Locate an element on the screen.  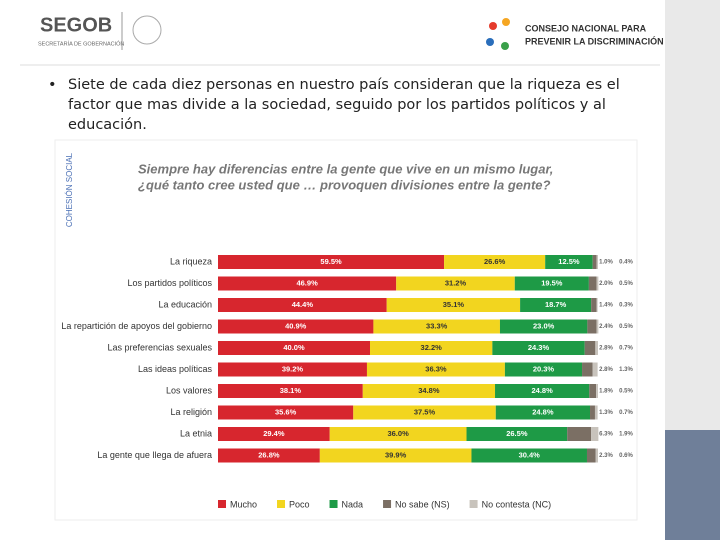
value-label: 26.5% is located at coordinates (517, 433).